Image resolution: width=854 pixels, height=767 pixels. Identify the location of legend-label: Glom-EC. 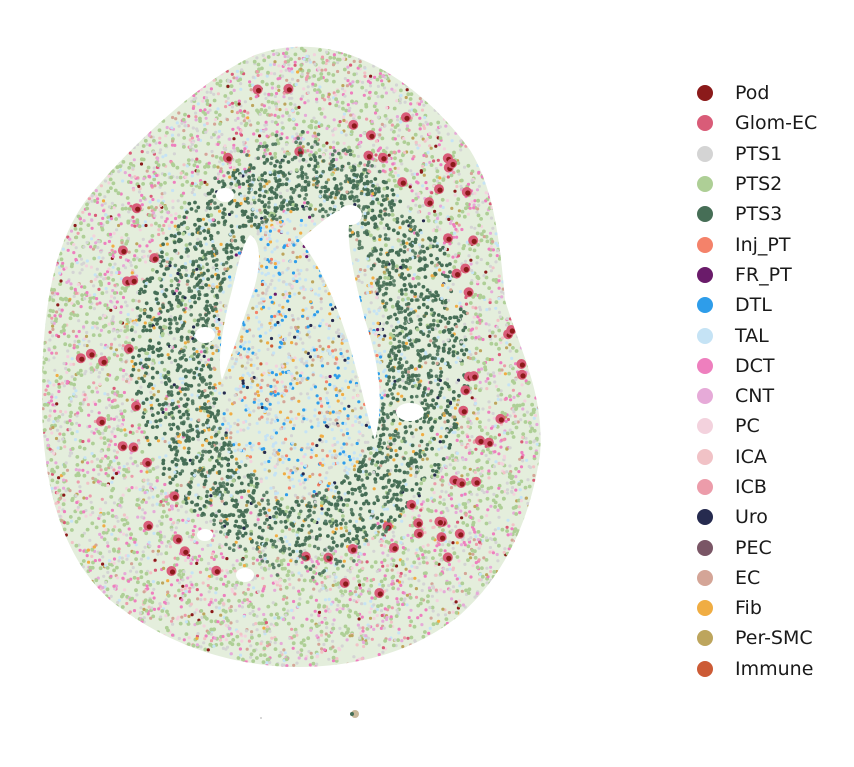
(776, 123).